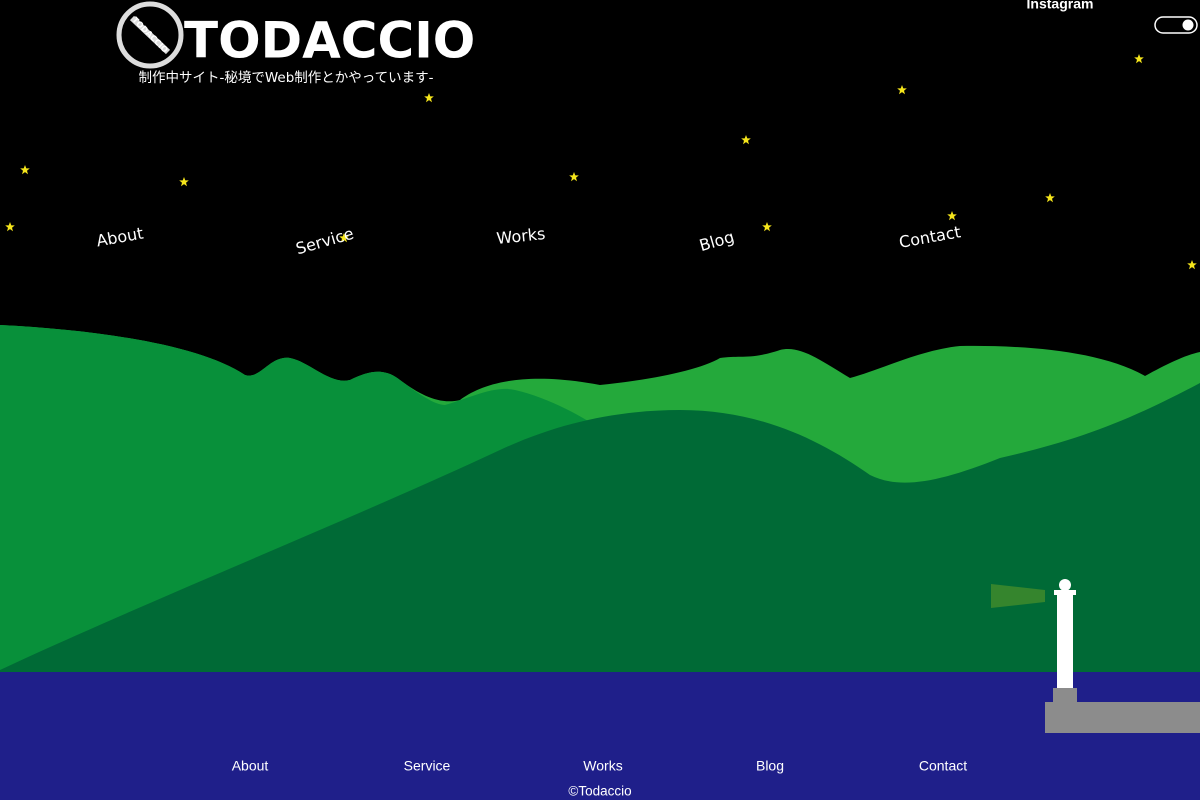  What do you see at coordinates (250, 766) in the screenshot?
I see `footer-link: About` at bounding box center [250, 766].